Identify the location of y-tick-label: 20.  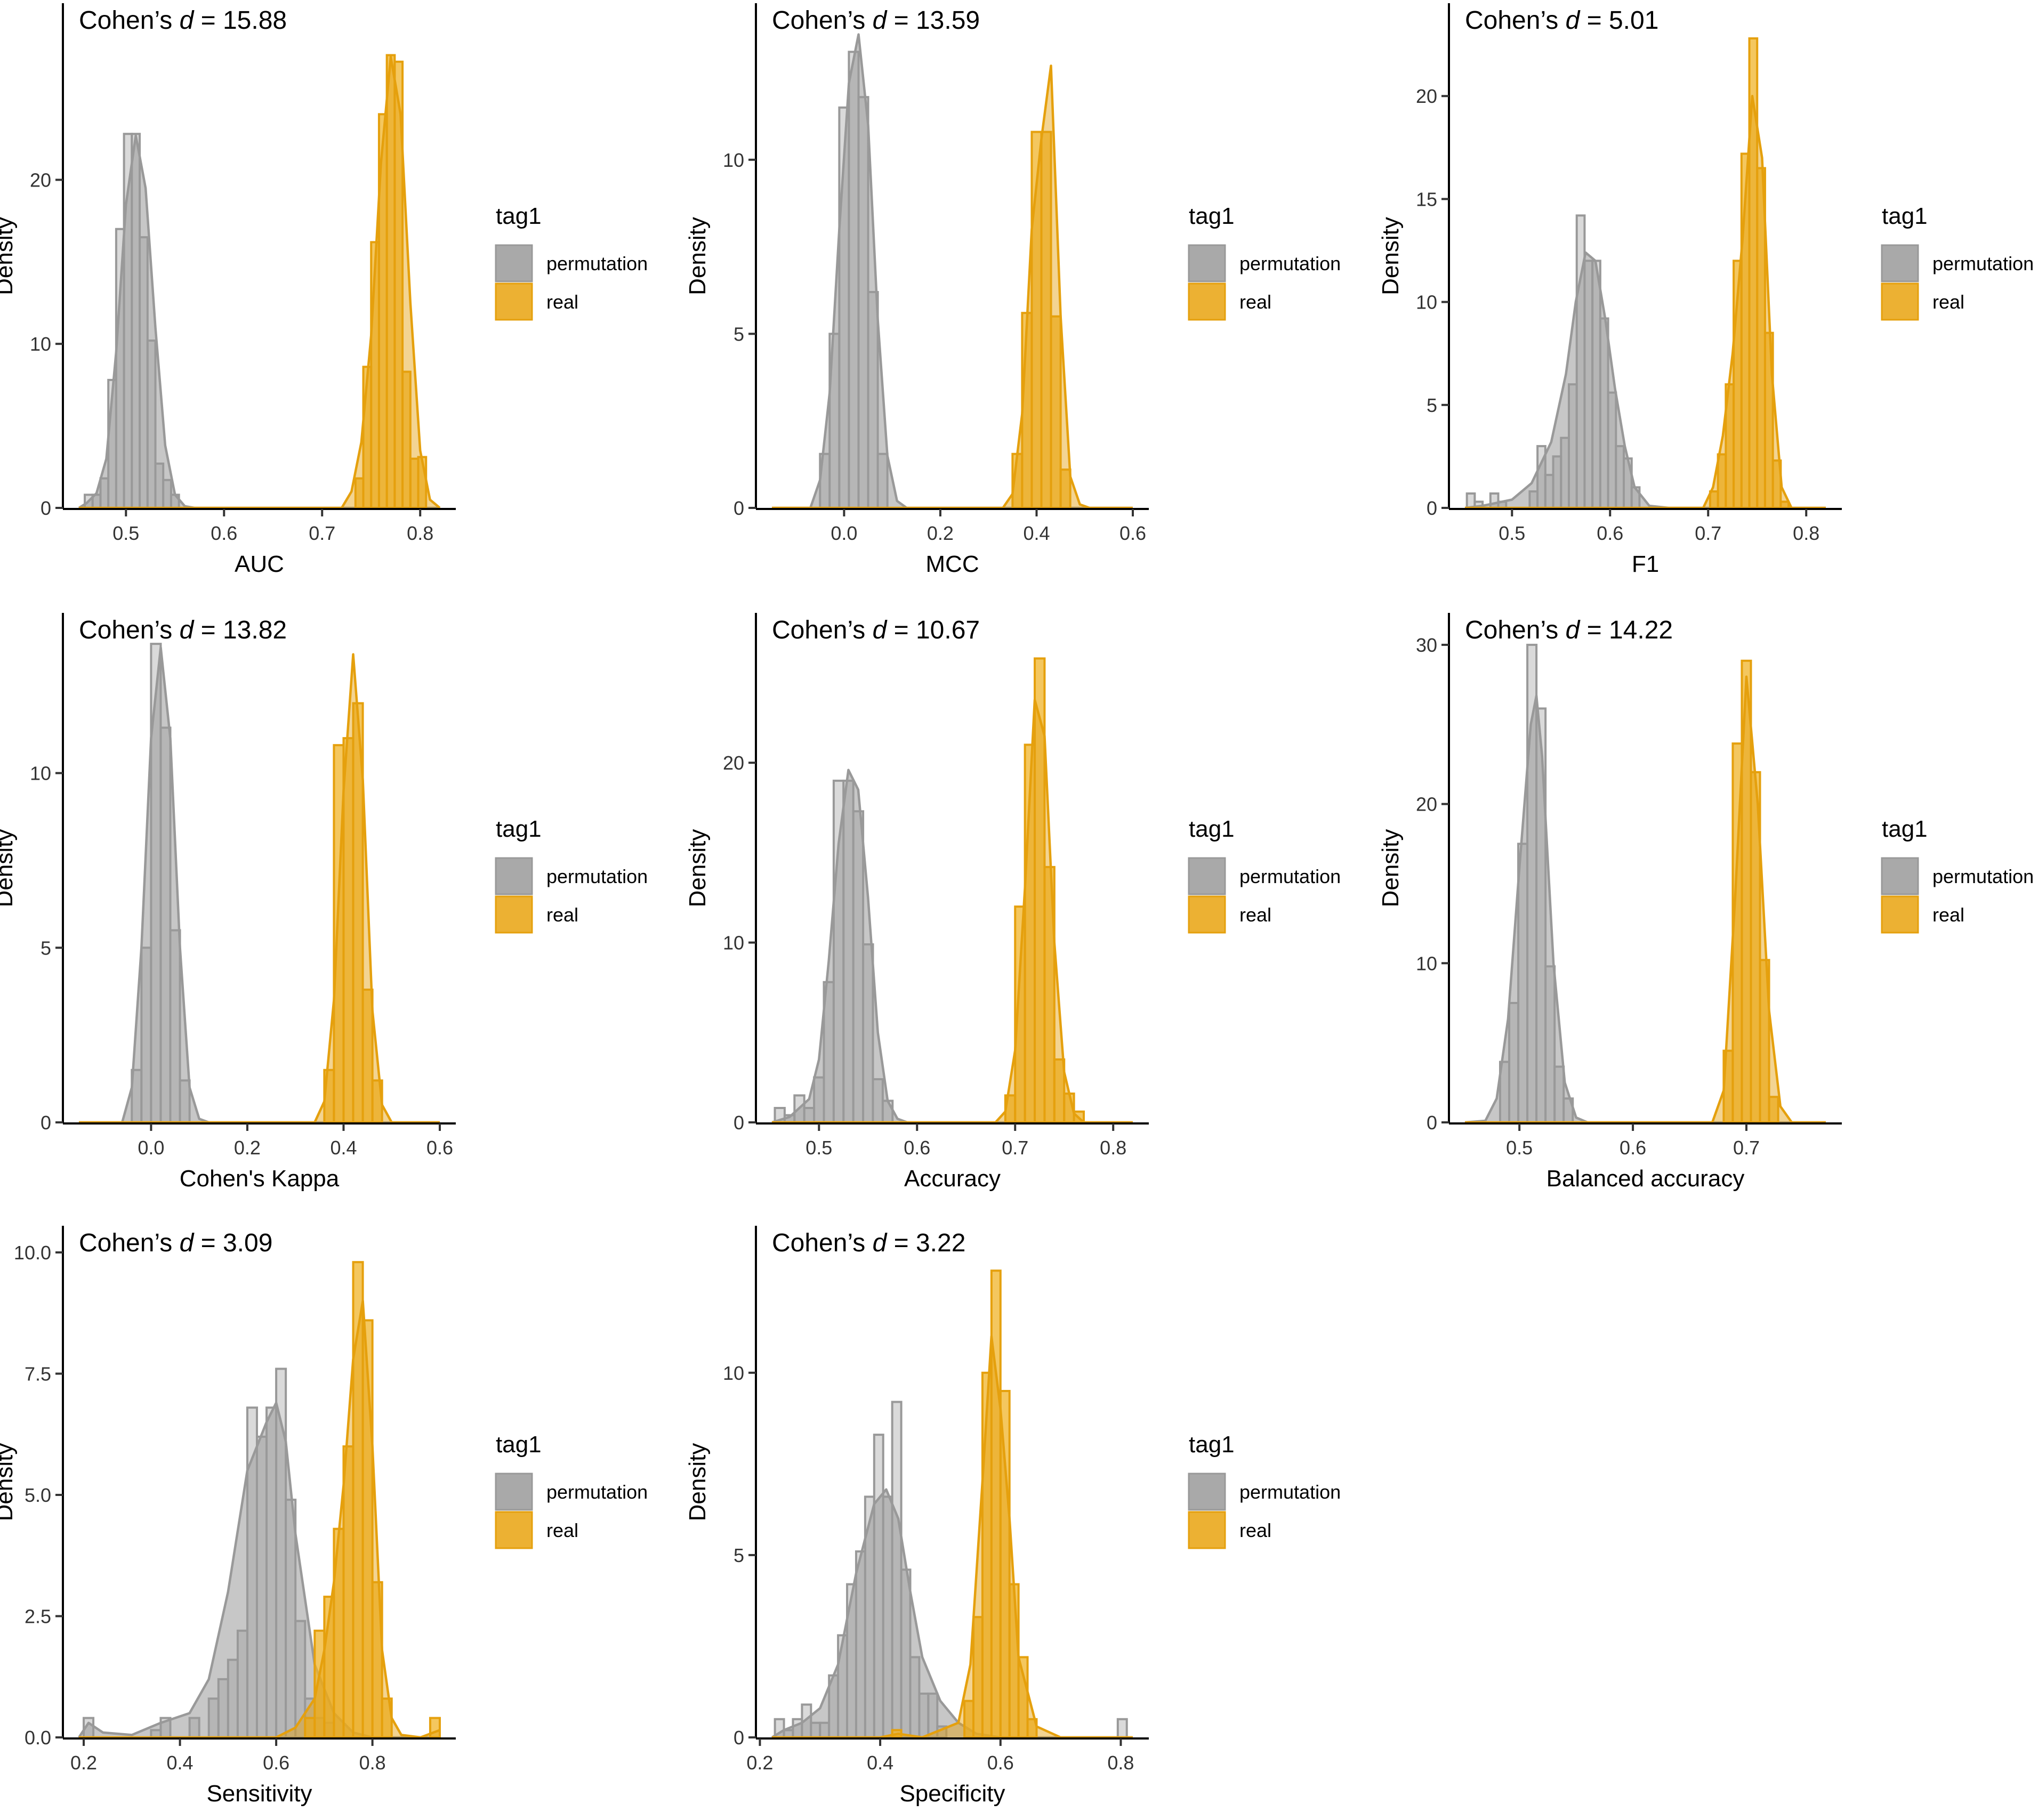
(734, 763).